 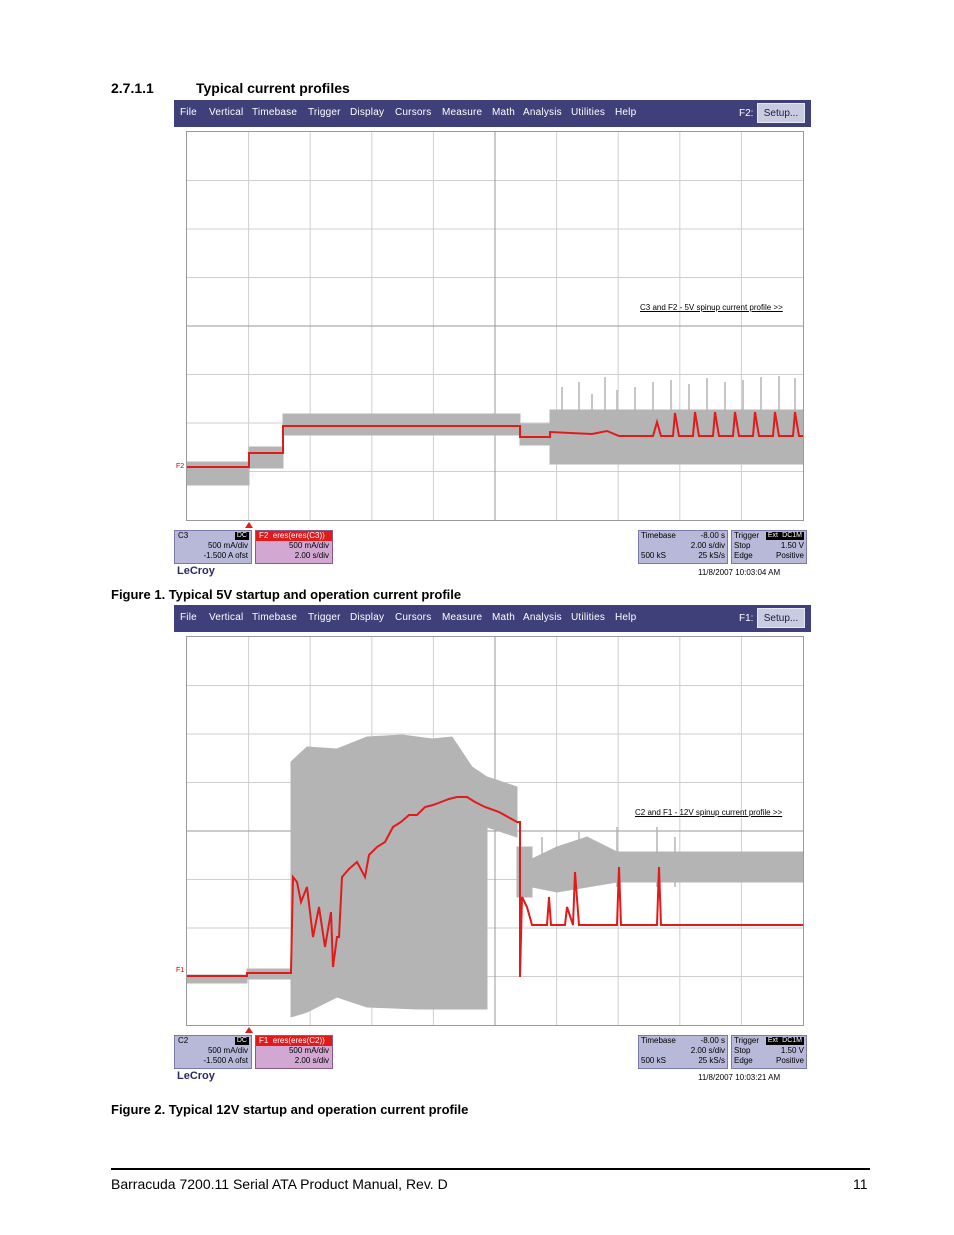 I want to click on raw-spikes-c3, so click(x=678, y=399).